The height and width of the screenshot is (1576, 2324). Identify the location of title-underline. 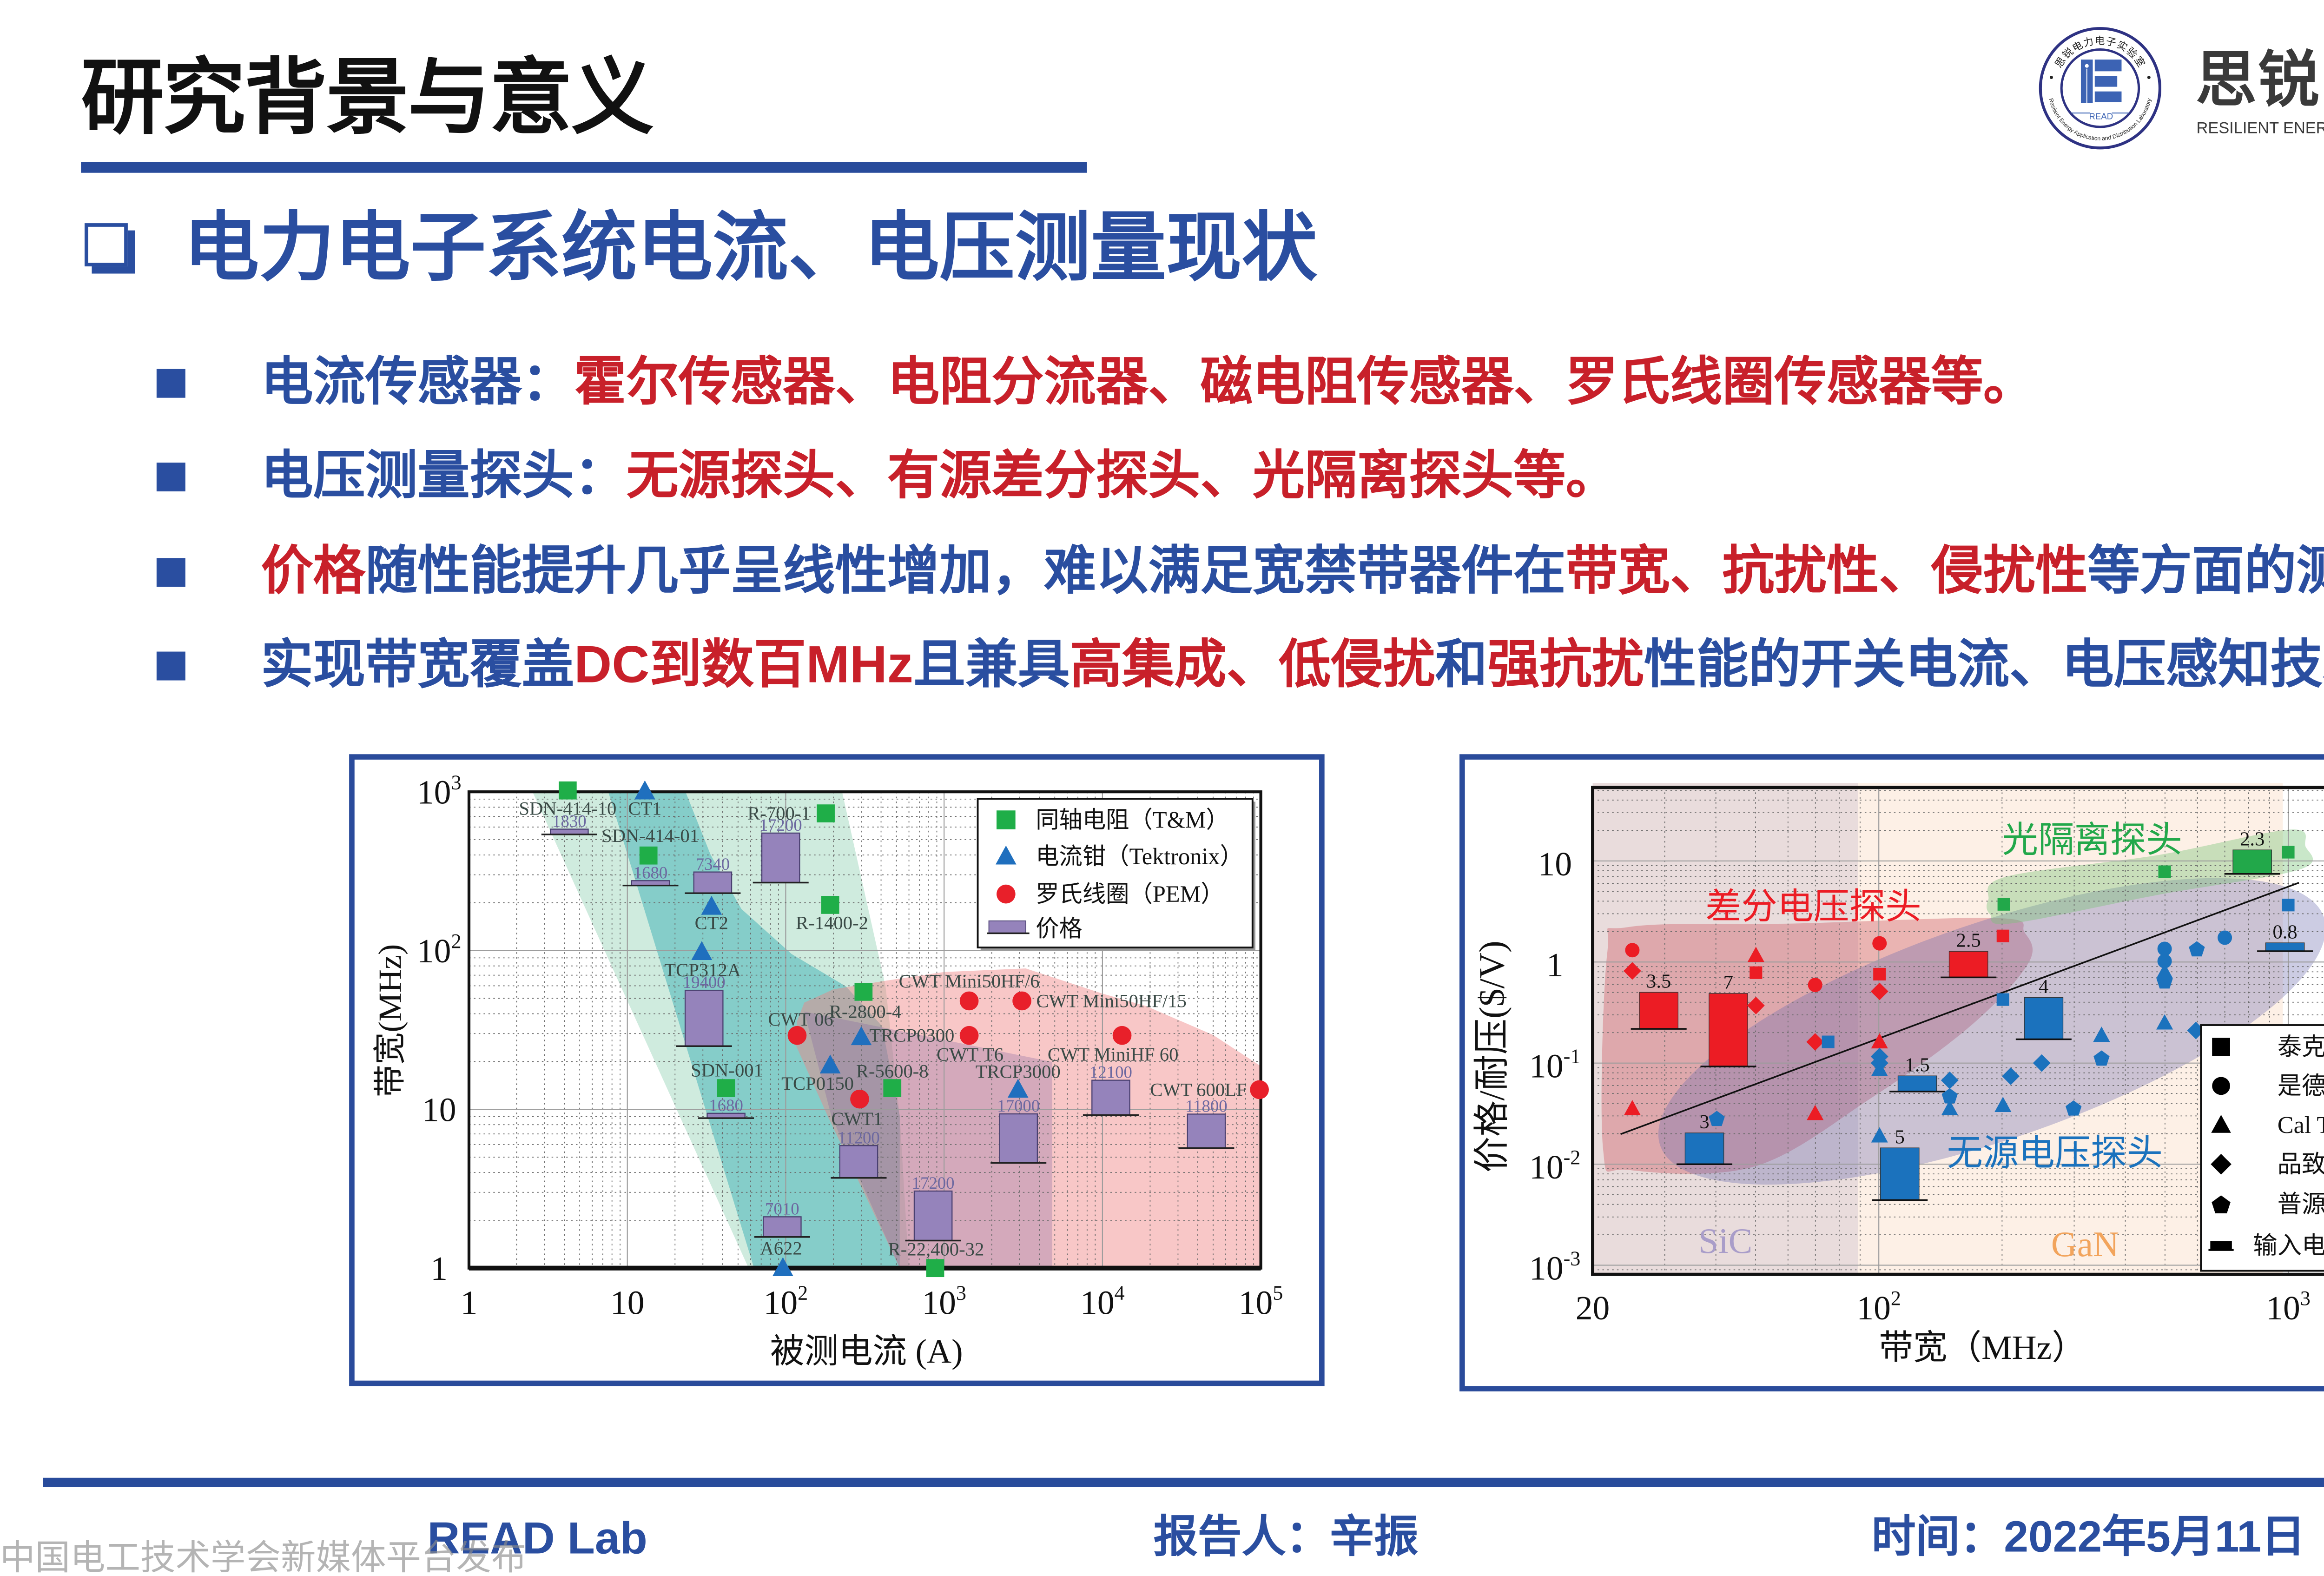
(584, 167).